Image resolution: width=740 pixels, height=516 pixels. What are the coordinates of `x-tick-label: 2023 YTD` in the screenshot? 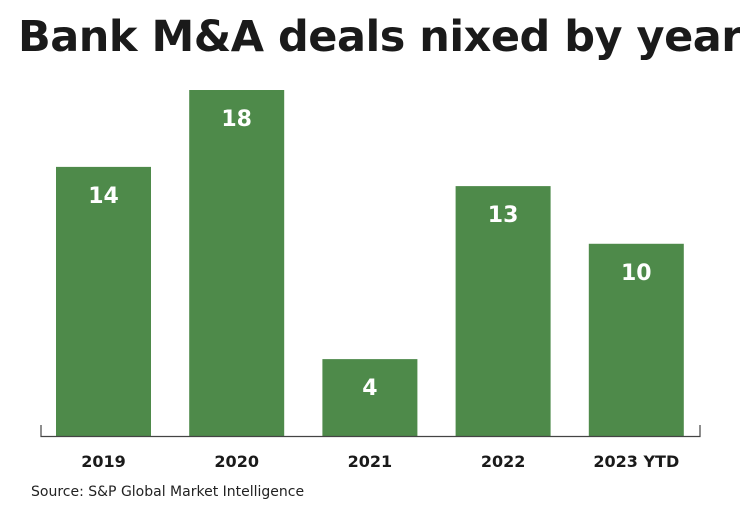 It's located at (636, 461).